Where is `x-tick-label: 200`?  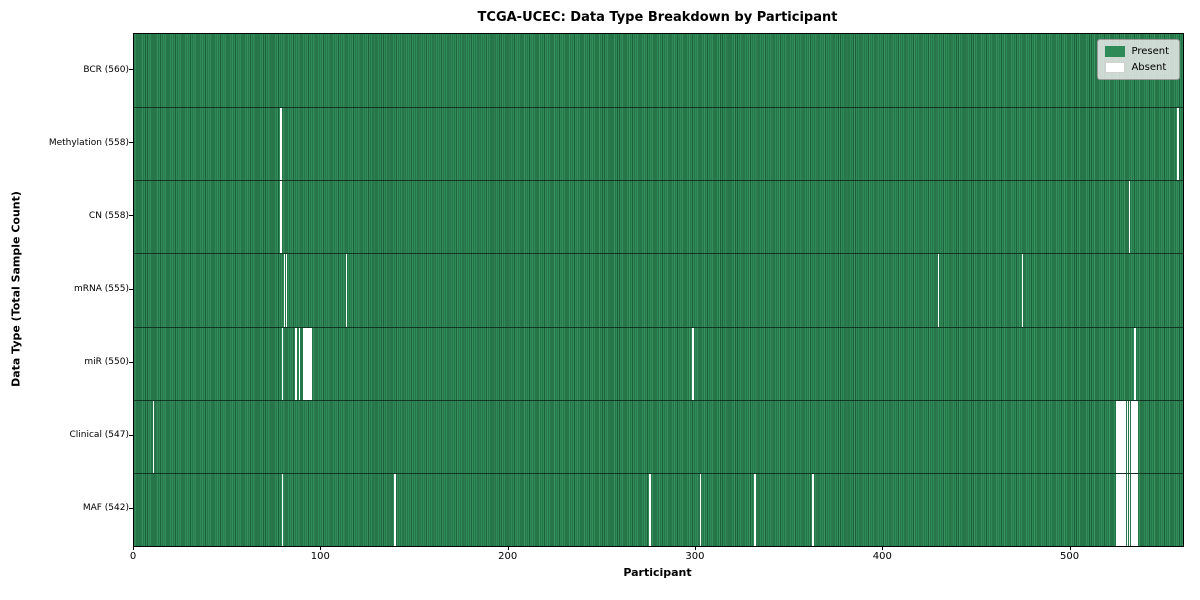 x-tick-label: 200 is located at coordinates (508, 556).